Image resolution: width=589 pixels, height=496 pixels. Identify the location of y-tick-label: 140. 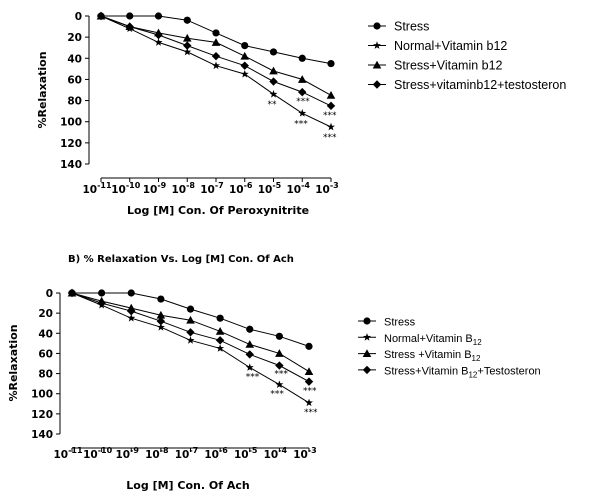
(42, 435).